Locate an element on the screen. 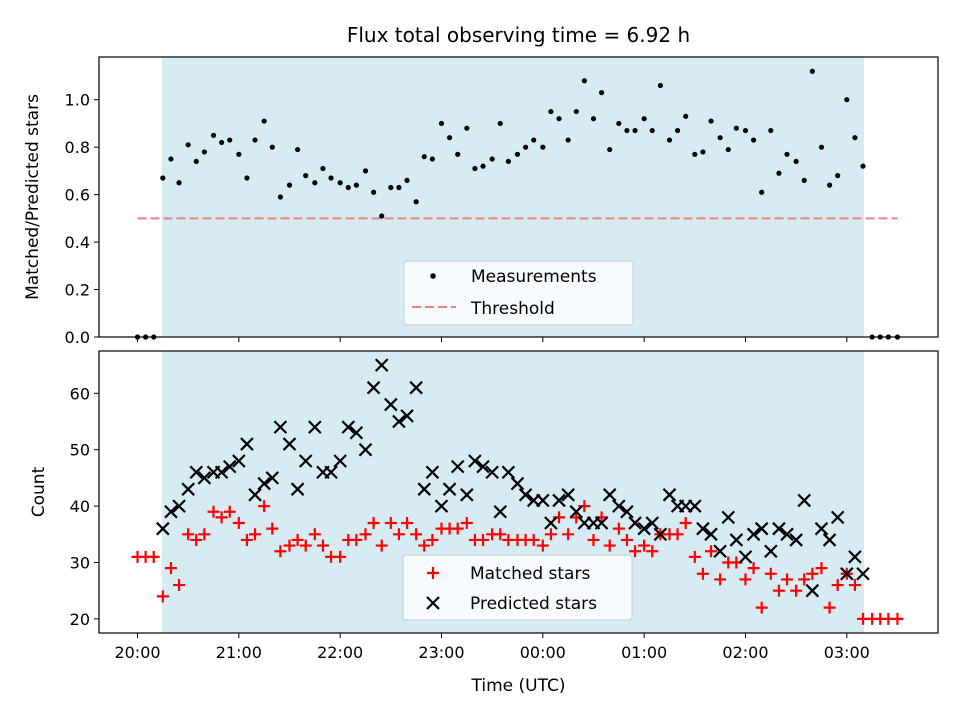 This screenshot has height=720, width=960. top-y-tick-label: 0.8 is located at coordinates (77, 147).